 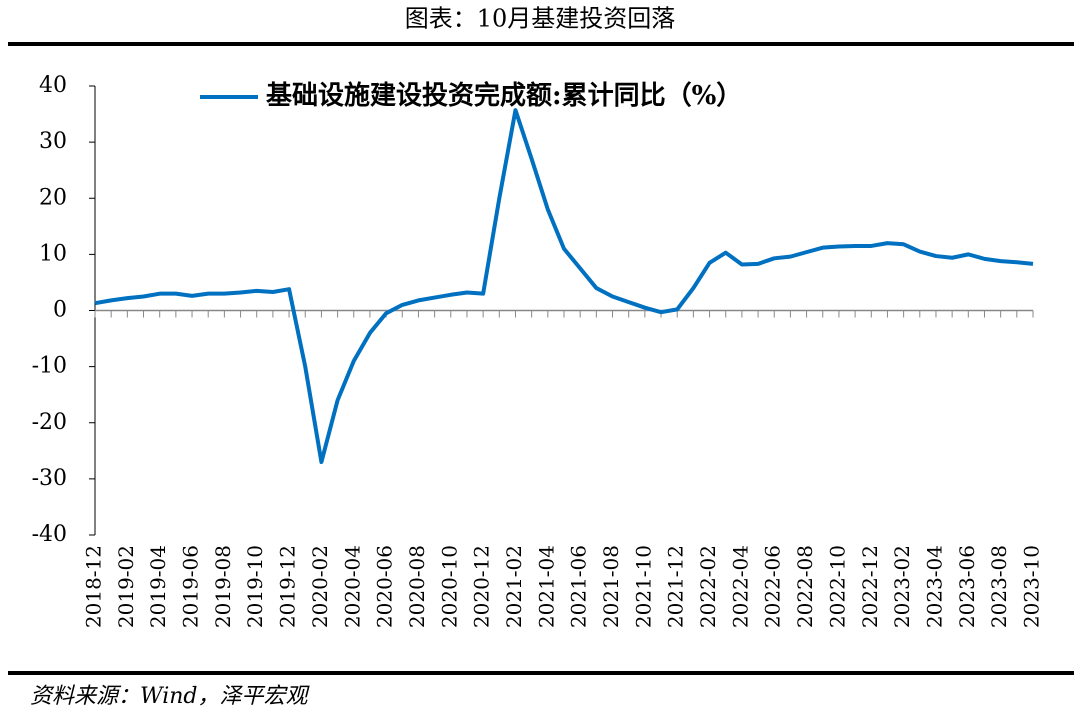 What do you see at coordinates (53, 197) in the screenshot?
I see `y-tick-label: 20` at bounding box center [53, 197].